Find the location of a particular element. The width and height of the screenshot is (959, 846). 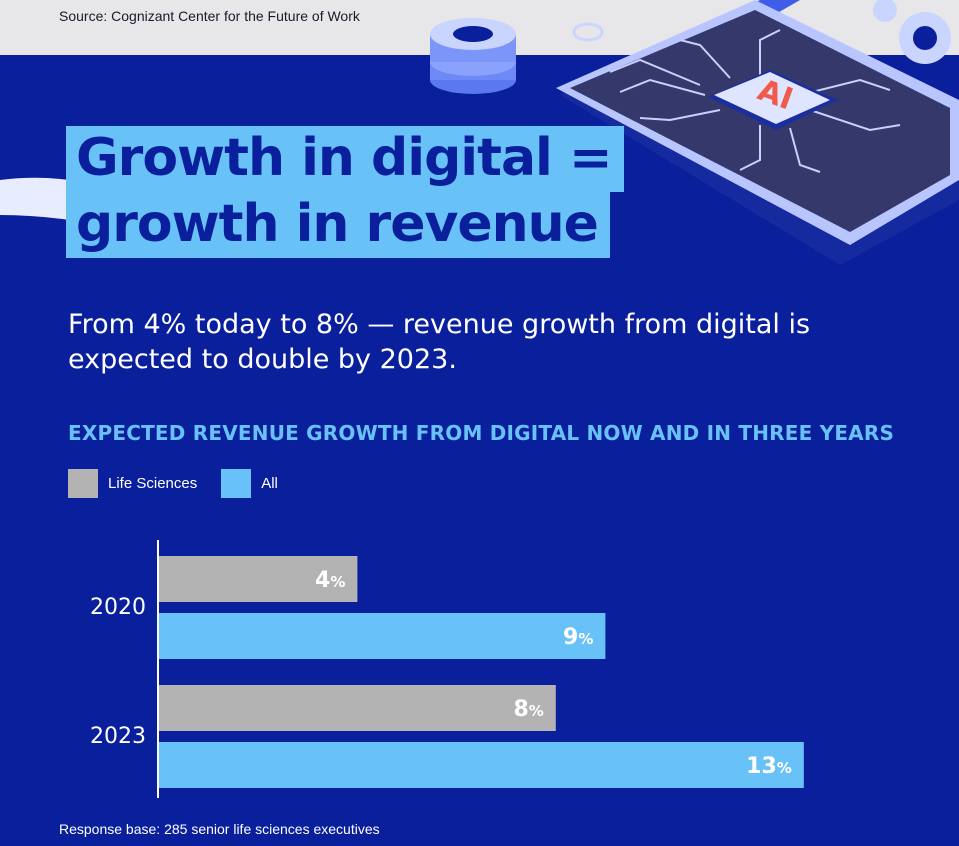

data-label: 8% is located at coordinates (528, 709).